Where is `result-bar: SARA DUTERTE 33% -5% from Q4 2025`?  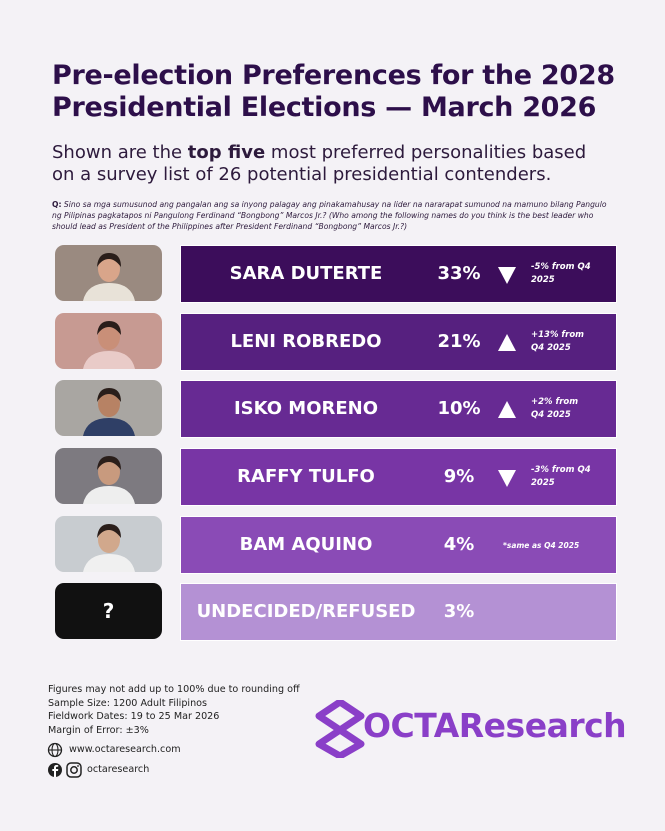 result-bar: SARA DUTERTE 33% -5% from Q4 2025 is located at coordinates (398, 274).